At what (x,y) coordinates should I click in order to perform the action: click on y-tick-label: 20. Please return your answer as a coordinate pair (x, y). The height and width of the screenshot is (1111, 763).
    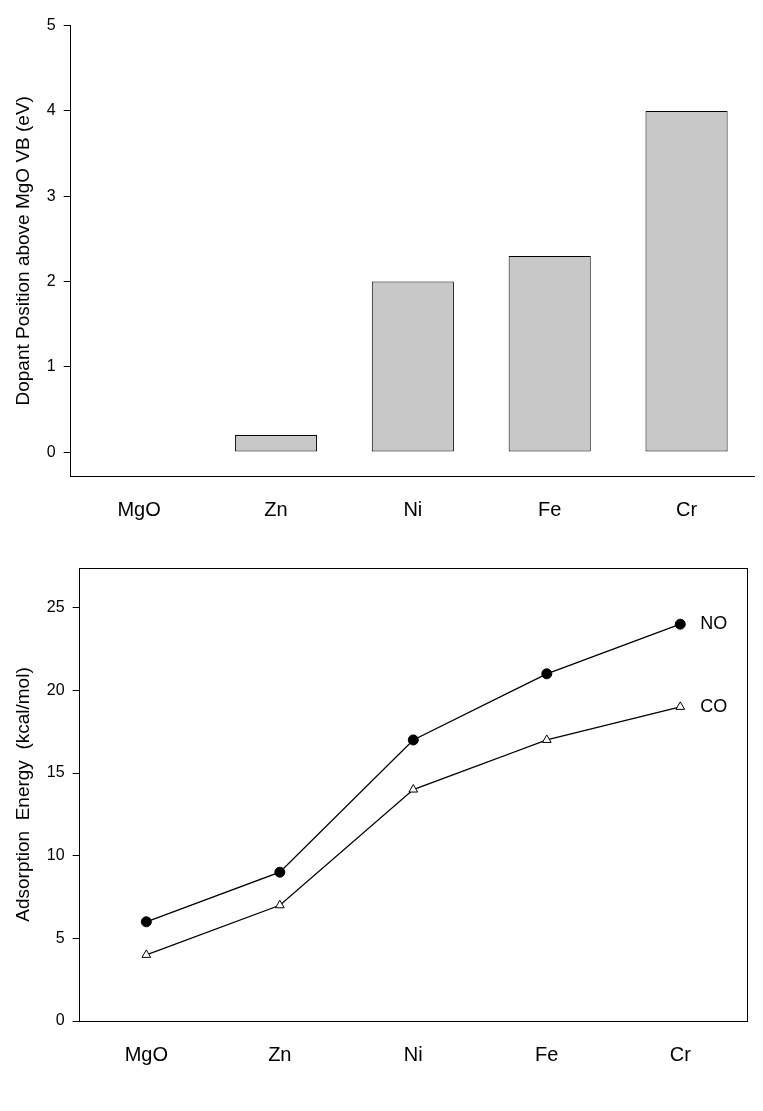
    Looking at the image, I should click on (55, 689).